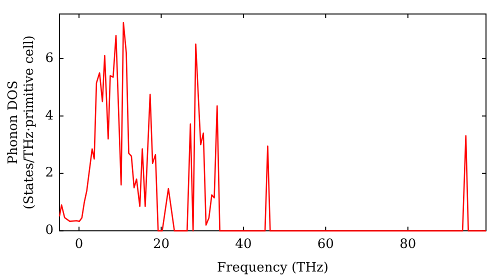 The image size is (500, 280). I want to click on y-tick-label: 2, so click(49, 173).